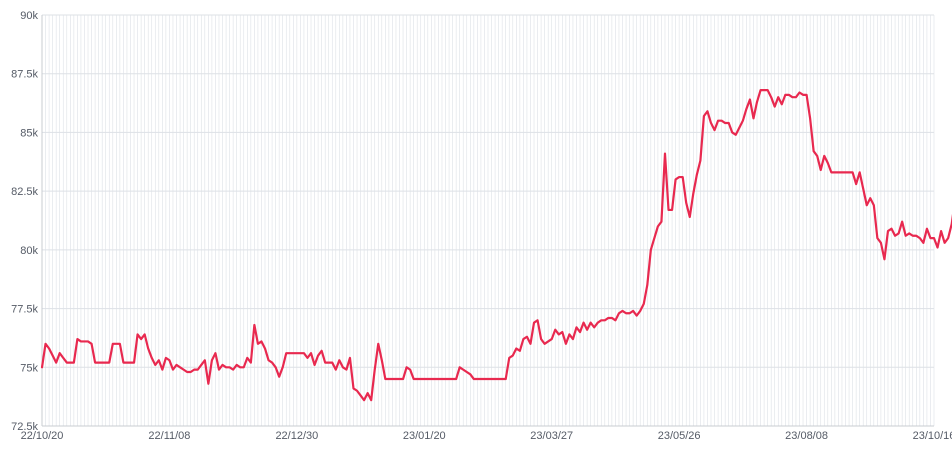 This screenshot has height=457, width=952. What do you see at coordinates (24, 192) in the screenshot?
I see `y-tick-label: 82.5k` at bounding box center [24, 192].